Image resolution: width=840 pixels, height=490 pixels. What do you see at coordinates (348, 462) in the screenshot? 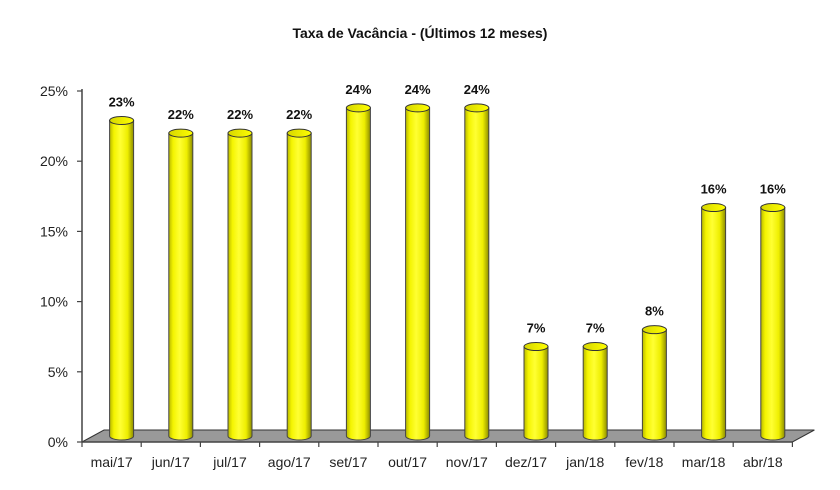
I see `x-tick-label: set/17` at bounding box center [348, 462].